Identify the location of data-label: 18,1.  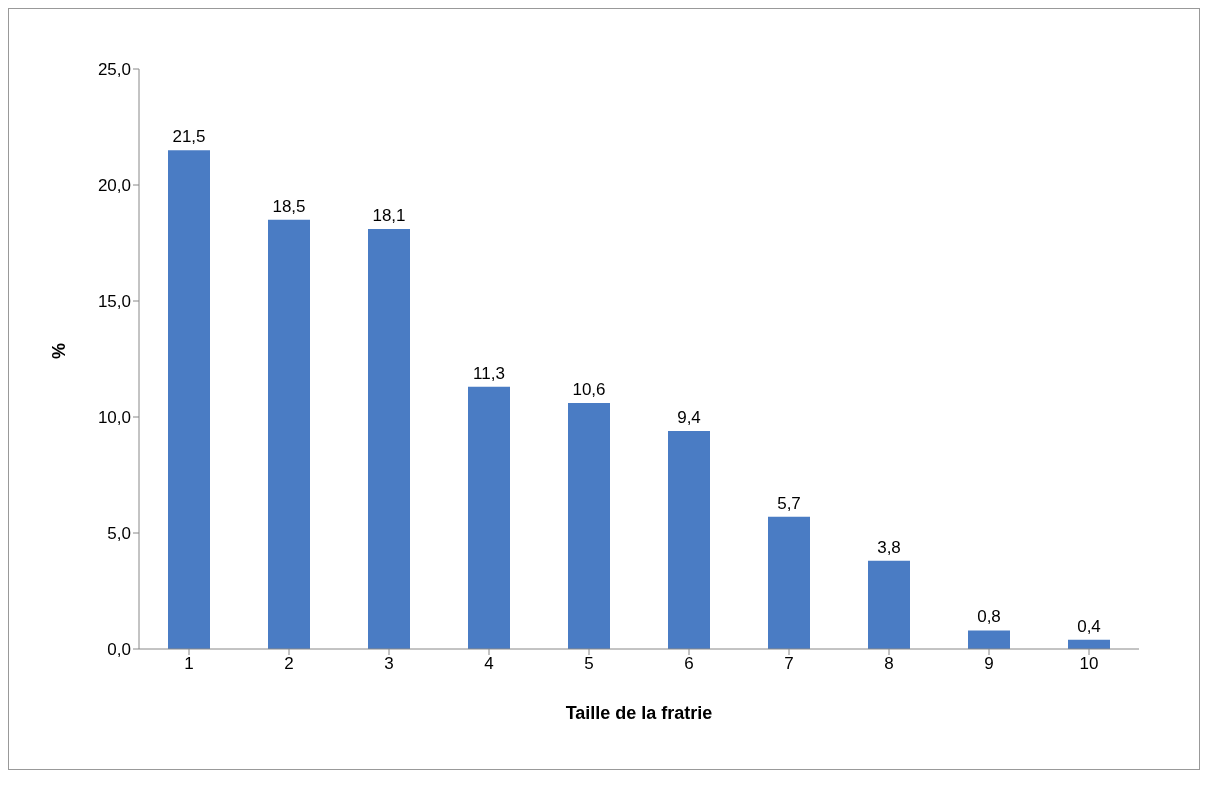
(389, 216).